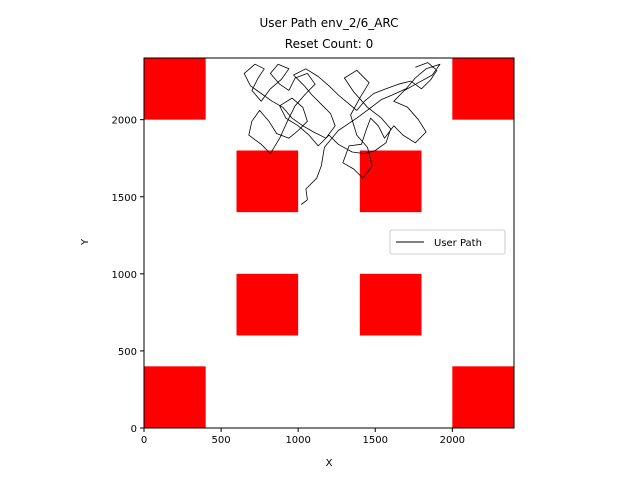  What do you see at coordinates (124, 275) in the screenshot?
I see `y-tick-label-2: 1000` at bounding box center [124, 275].